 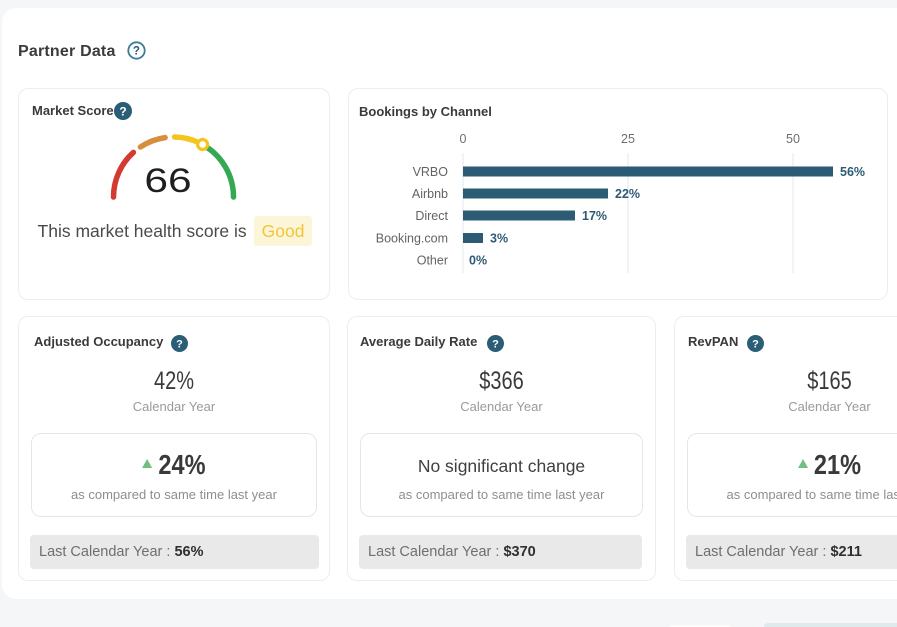 I want to click on svg-text: 22%, so click(x=627, y=194).